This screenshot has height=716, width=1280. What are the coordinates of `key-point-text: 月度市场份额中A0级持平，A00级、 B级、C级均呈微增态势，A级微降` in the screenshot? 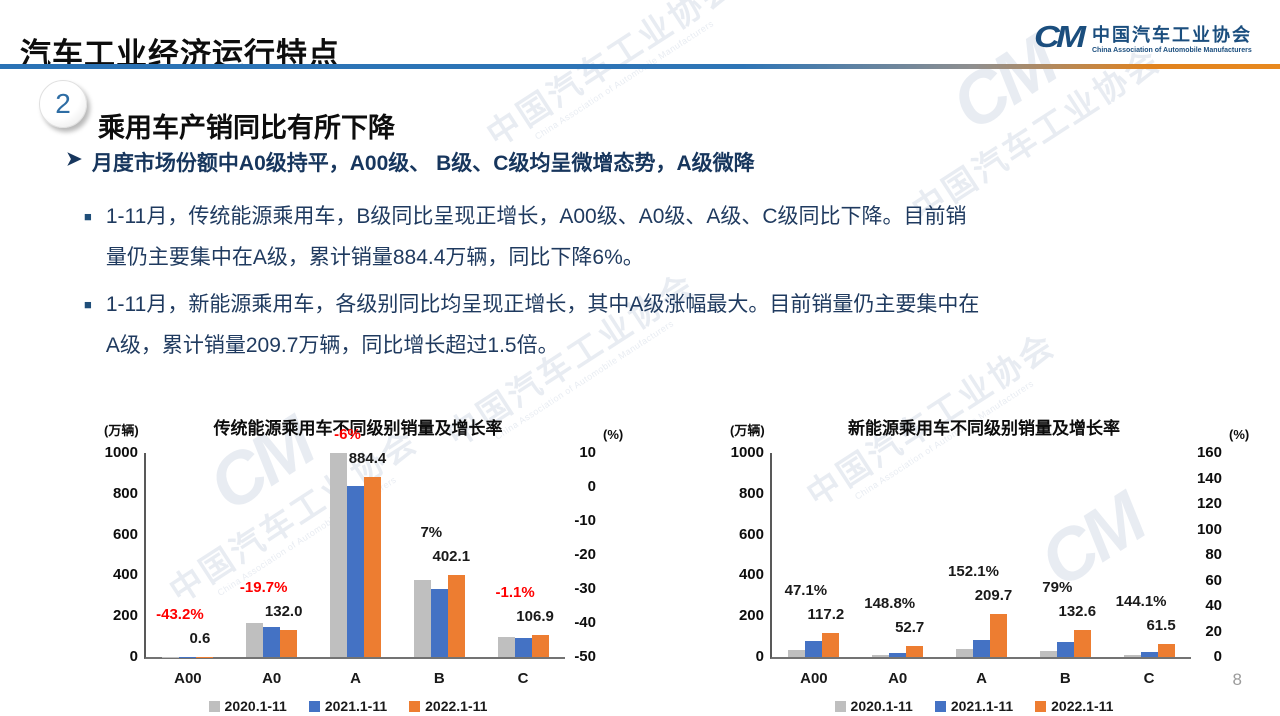 It's located at (423, 163).